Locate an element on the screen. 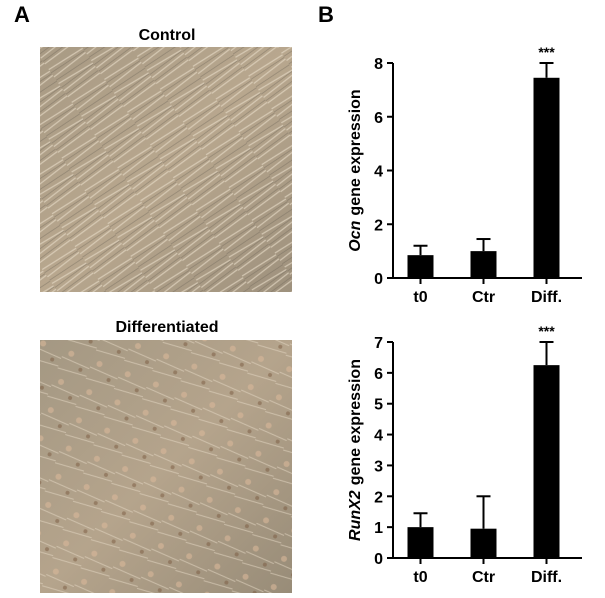 The width and height of the screenshot is (605, 598). image-title: Differentiated is located at coordinates (166, 327).